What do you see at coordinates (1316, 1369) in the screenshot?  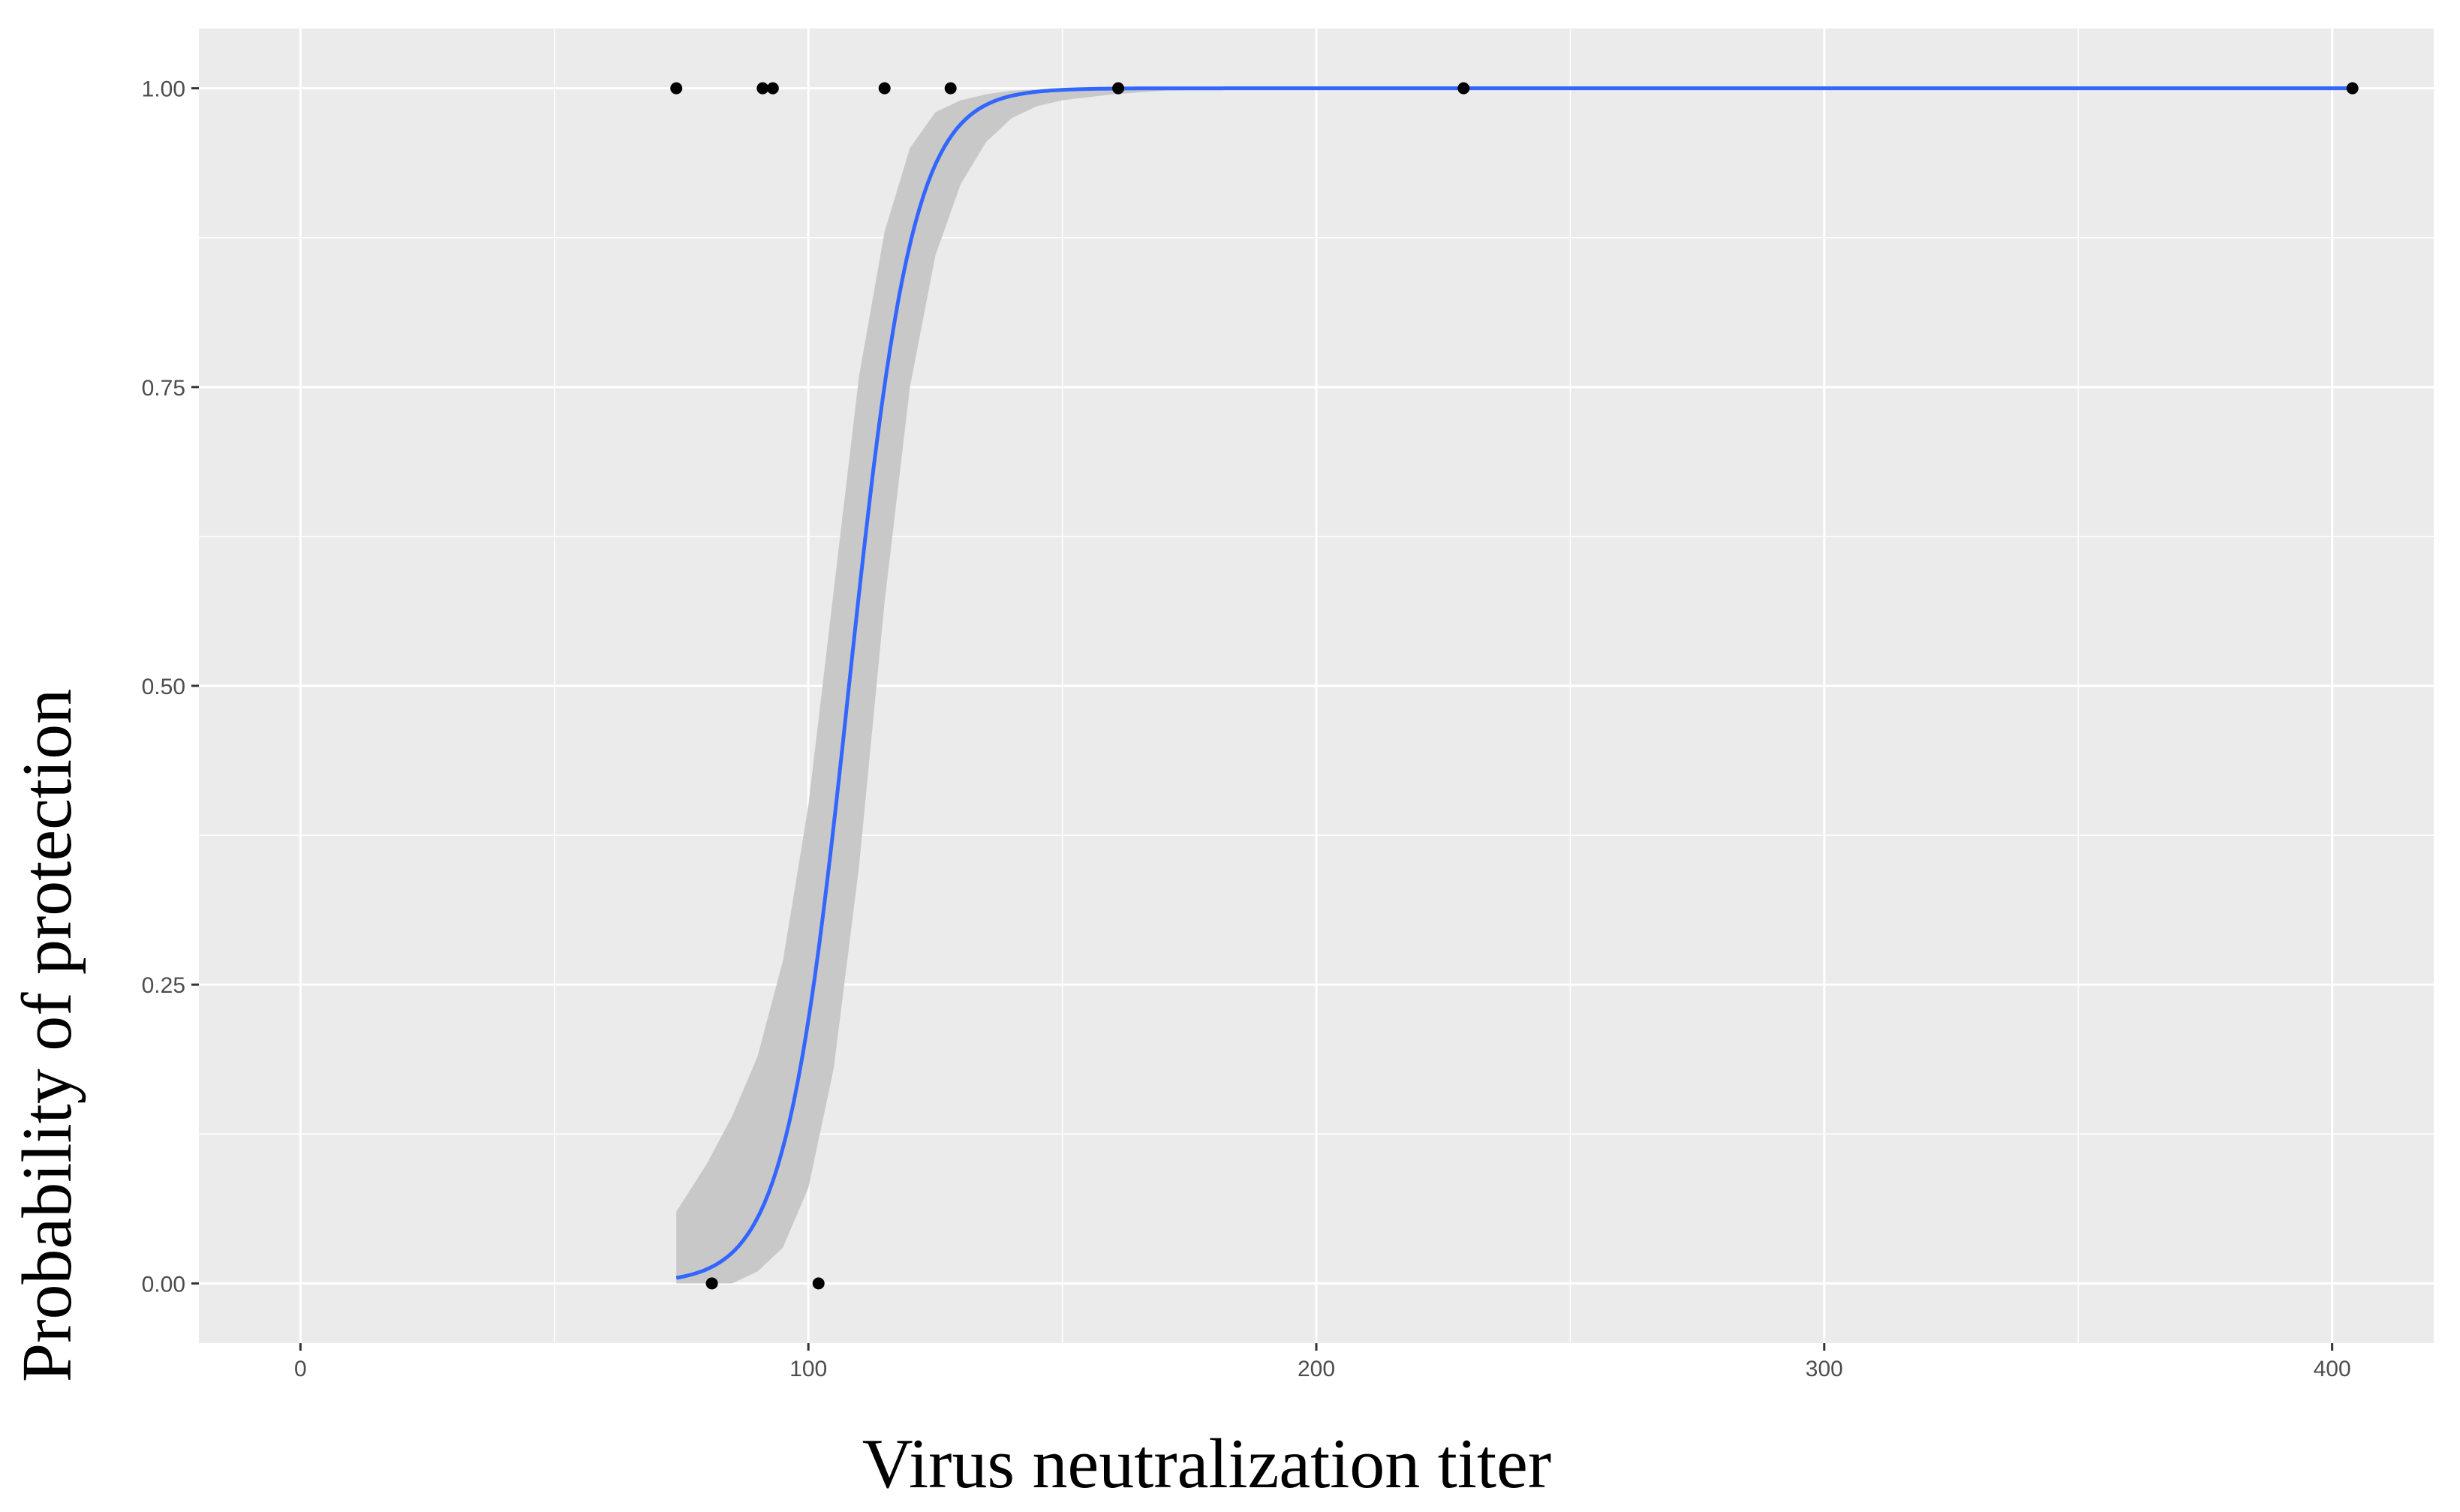 I see `x-tick-label: 200` at bounding box center [1316, 1369].